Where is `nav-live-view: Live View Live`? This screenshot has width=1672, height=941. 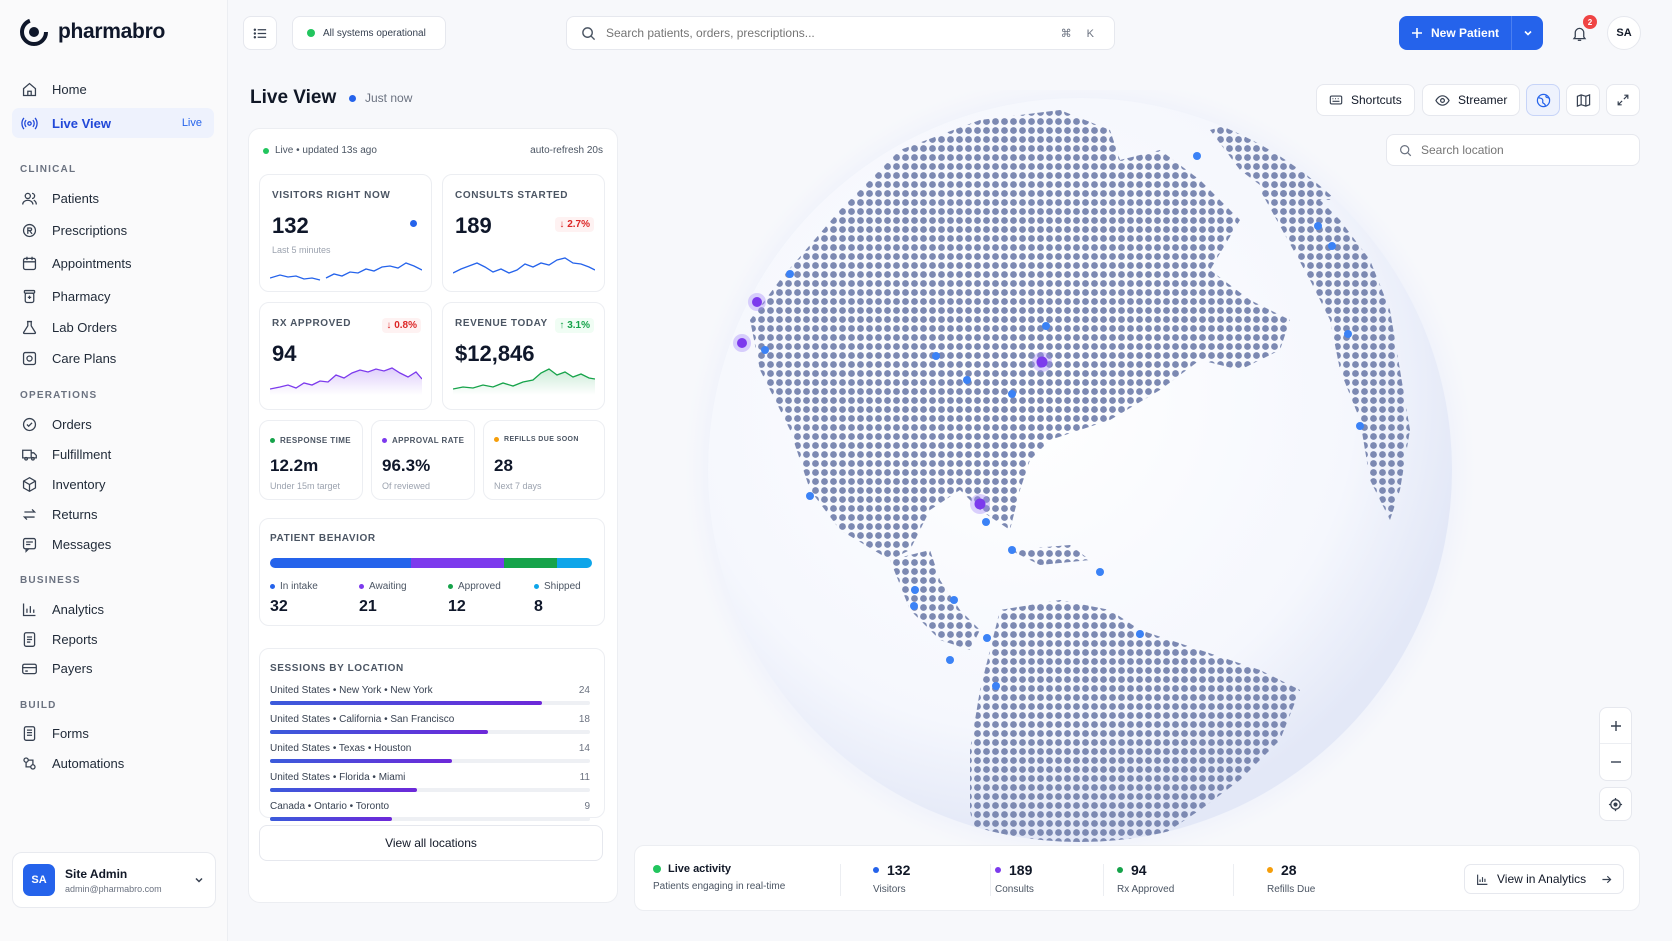 nav-live-view: Live View Live is located at coordinates (113, 123).